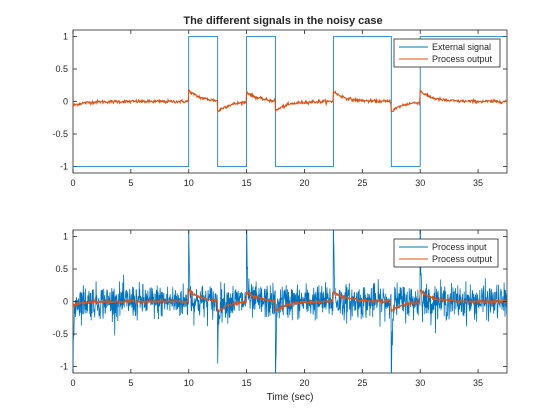 This screenshot has width=560, height=420. What do you see at coordinates (461, 47) in the screenshot?
I see `legend-label-external-signal: External signal` at bounding box center [461, 47].